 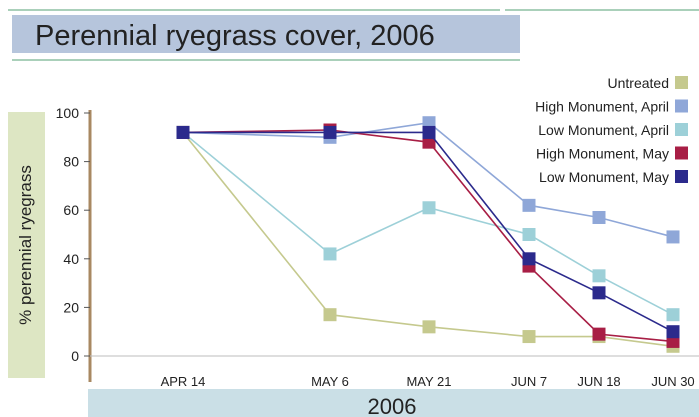 I want to click on x-tick-label: APR 14, so click(x=183, y=381).